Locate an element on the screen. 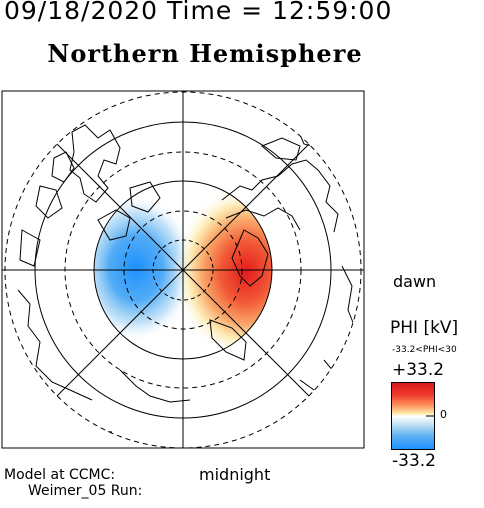  date-time-header: 09/18/2020 Time = 12:59:00 is located at coordinates (198, 12).